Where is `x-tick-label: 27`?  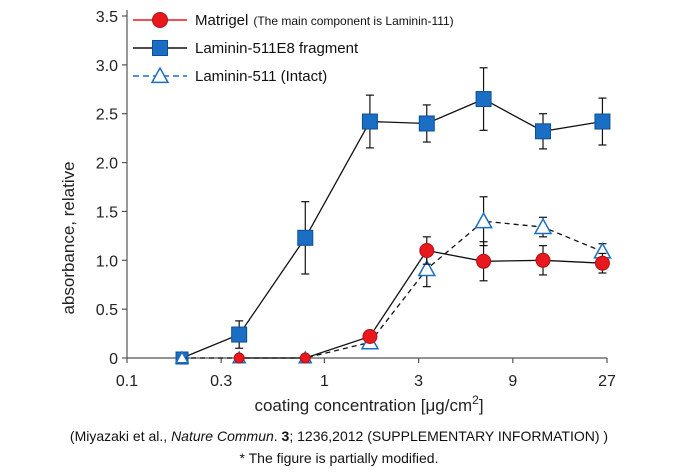 x-tick-label: 27 is located at coordinates (607, 381).